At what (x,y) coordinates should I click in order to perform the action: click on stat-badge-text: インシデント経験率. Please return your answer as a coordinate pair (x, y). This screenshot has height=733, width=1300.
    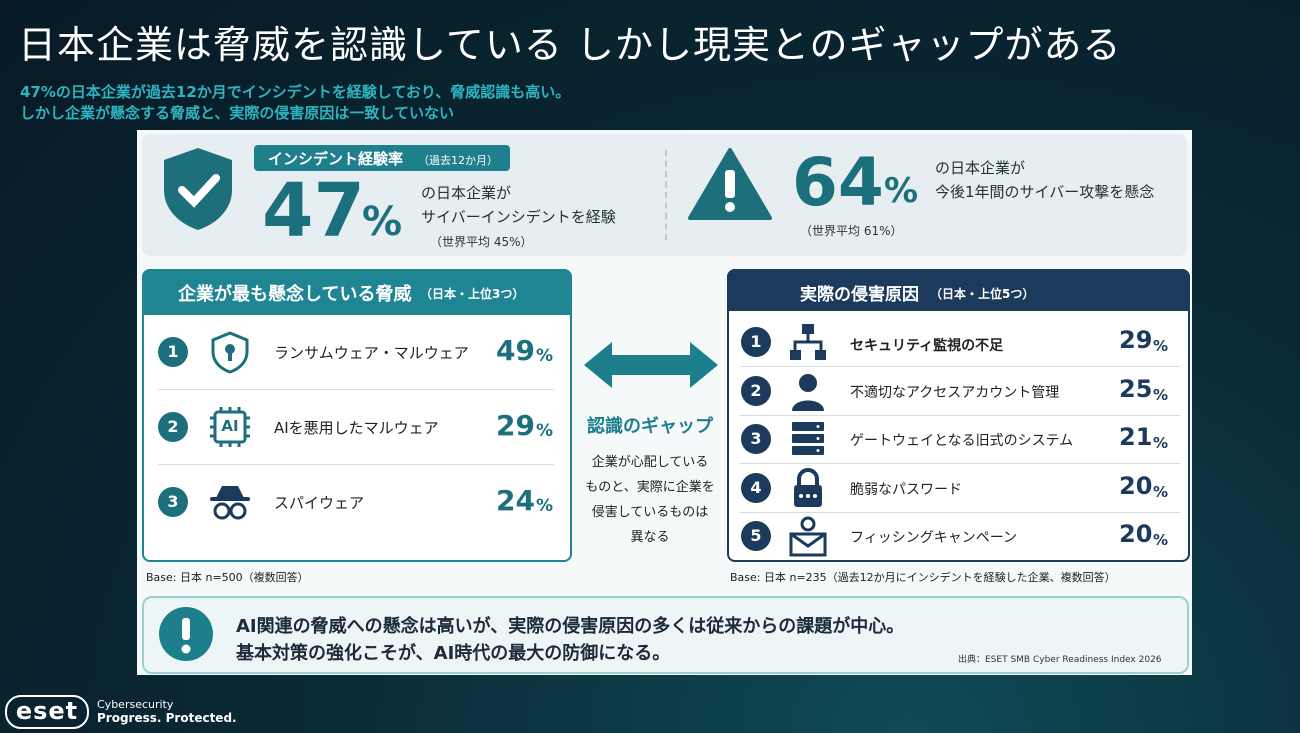
    Looking at the image, I should click on (336, 159).